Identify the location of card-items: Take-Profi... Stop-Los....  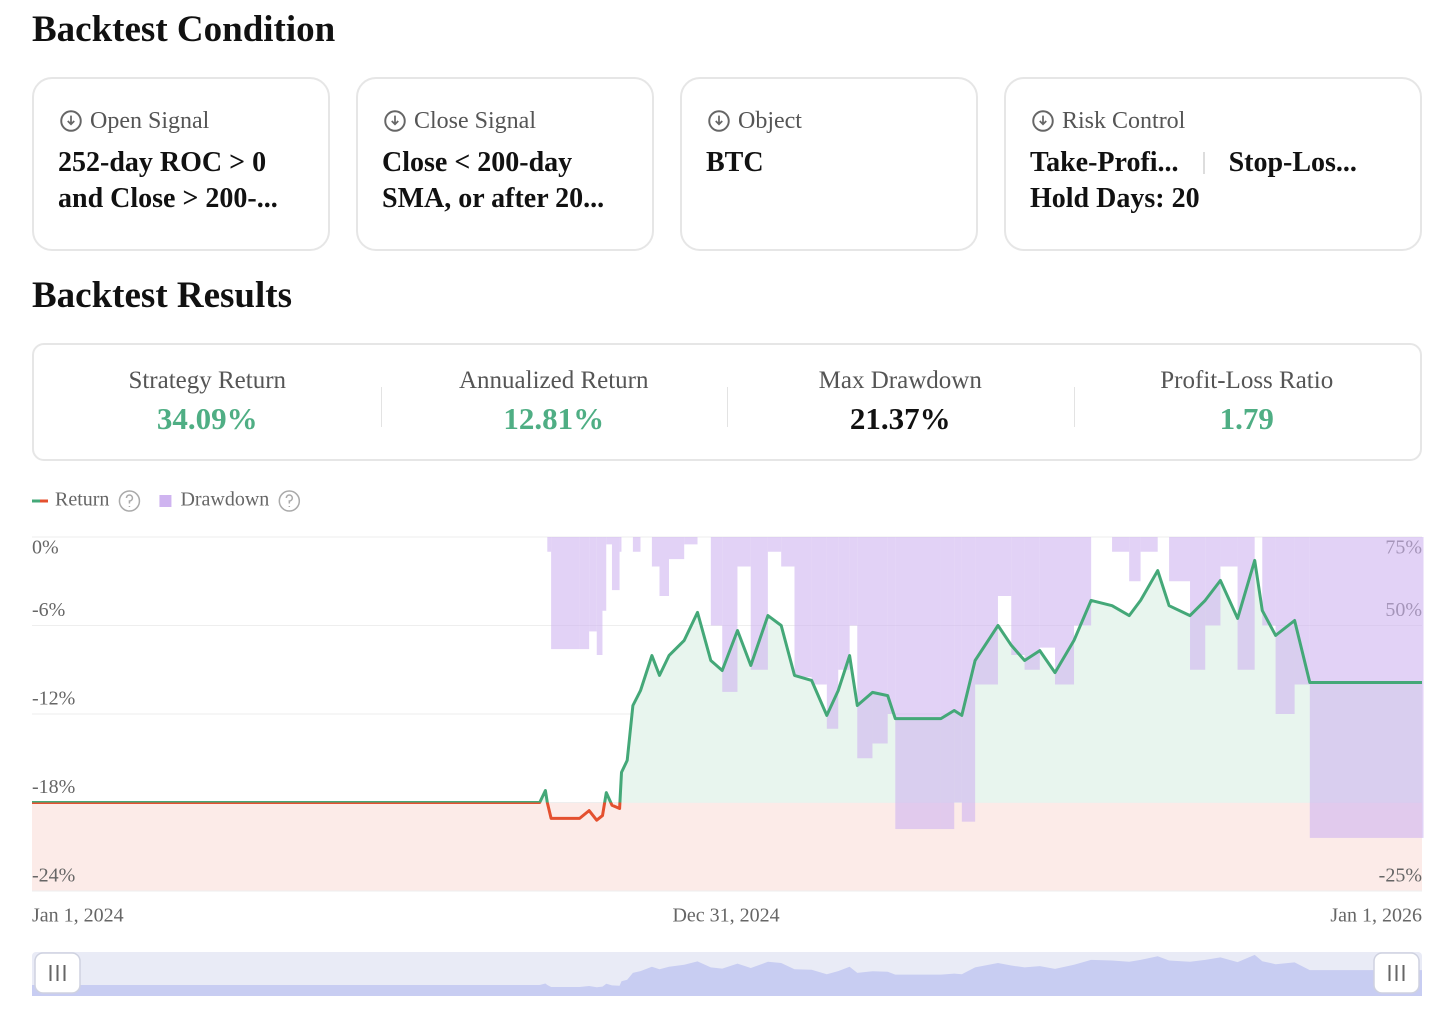
(1225, 163).